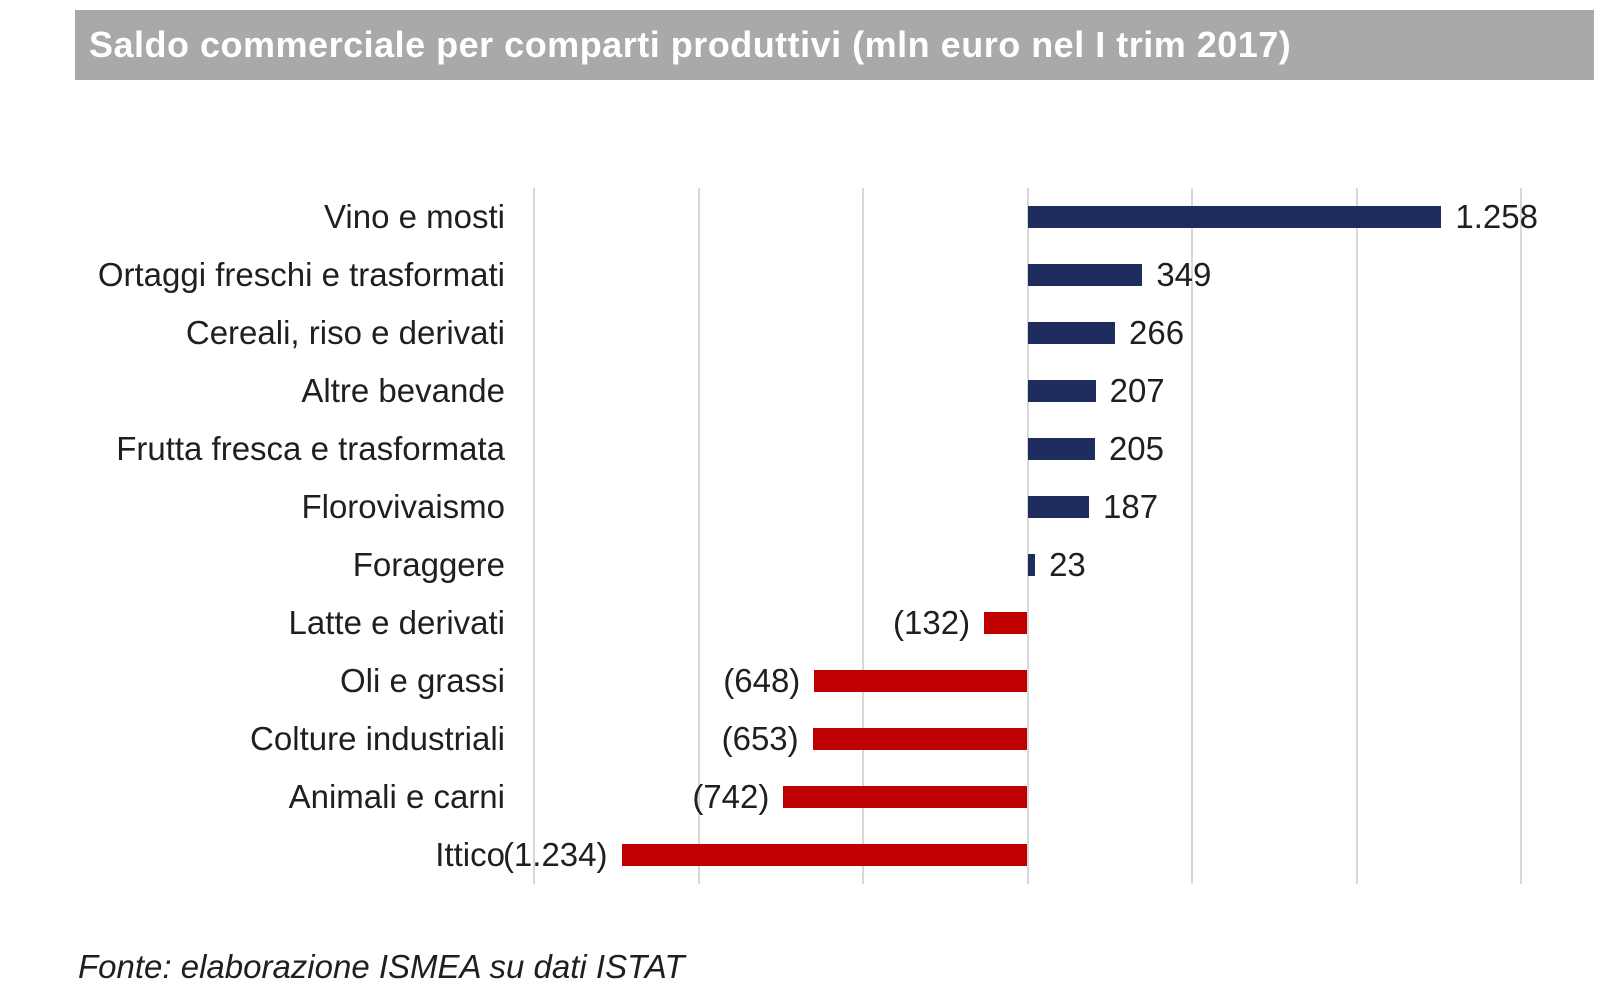  Describe the element at coordinates (310, 448) in the screenshot. I see `category-label: Frutta fresca e trasformata` at that location.